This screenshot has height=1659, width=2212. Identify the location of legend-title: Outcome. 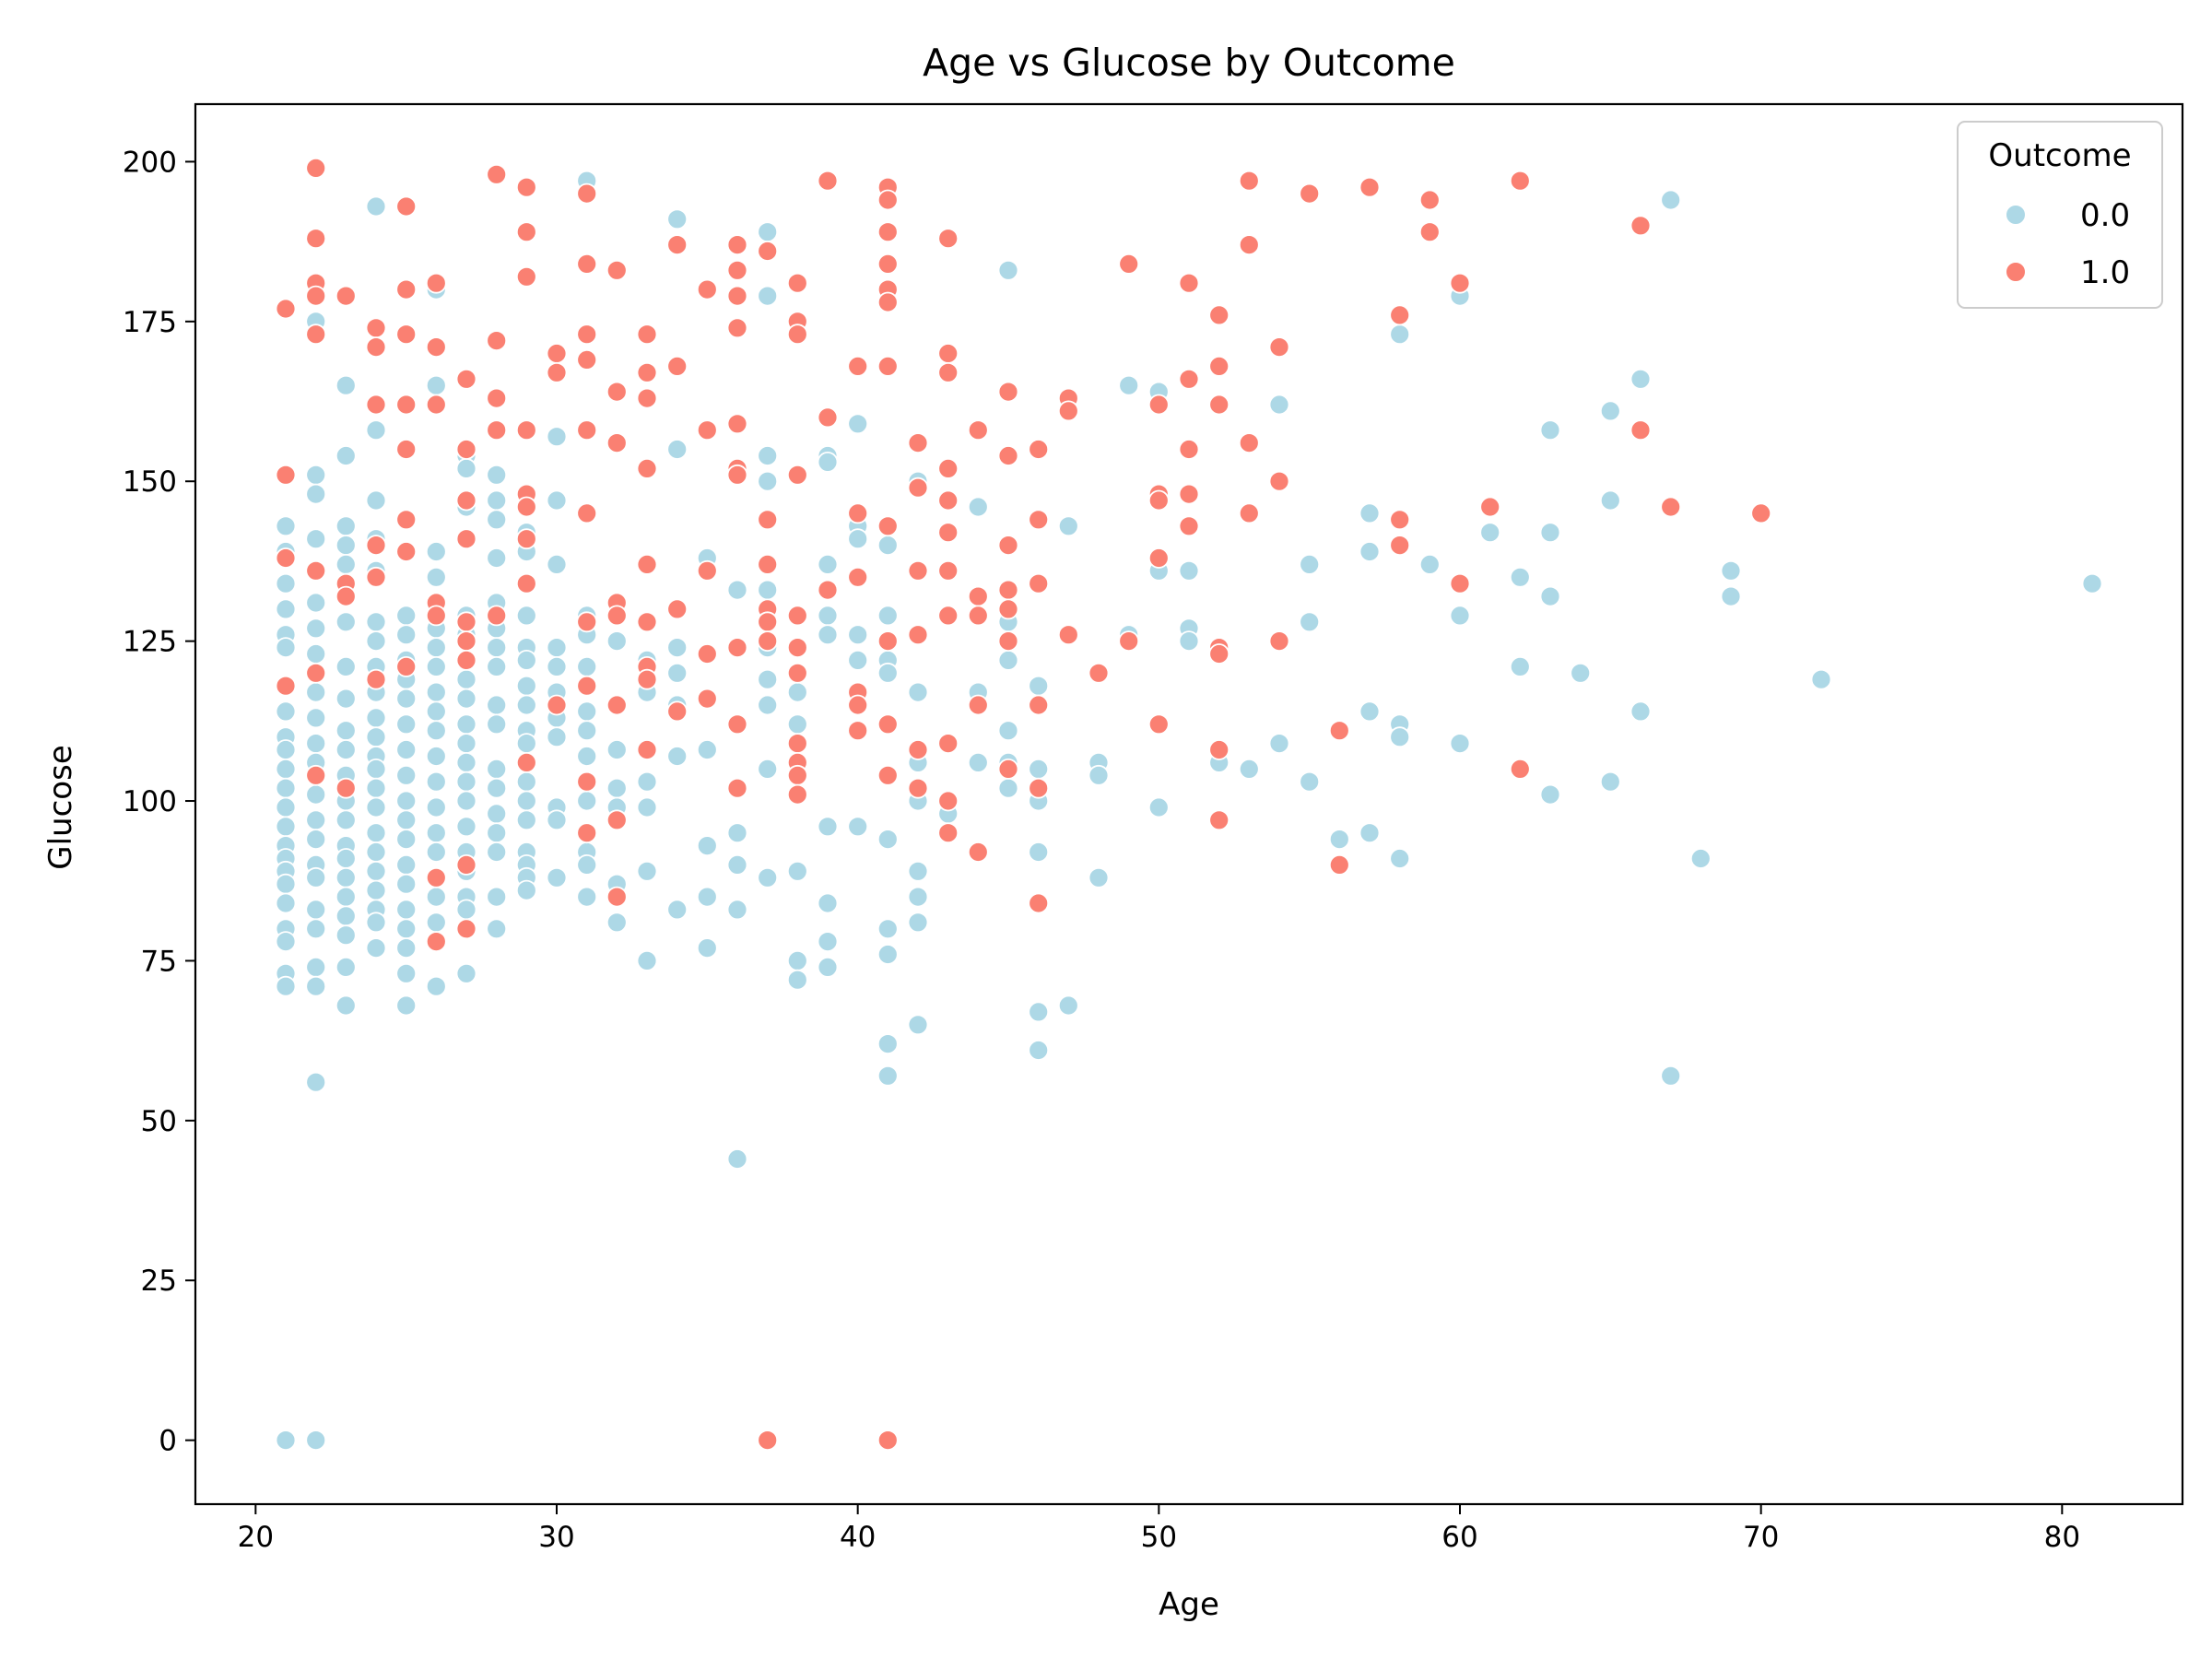
(2059, 155).